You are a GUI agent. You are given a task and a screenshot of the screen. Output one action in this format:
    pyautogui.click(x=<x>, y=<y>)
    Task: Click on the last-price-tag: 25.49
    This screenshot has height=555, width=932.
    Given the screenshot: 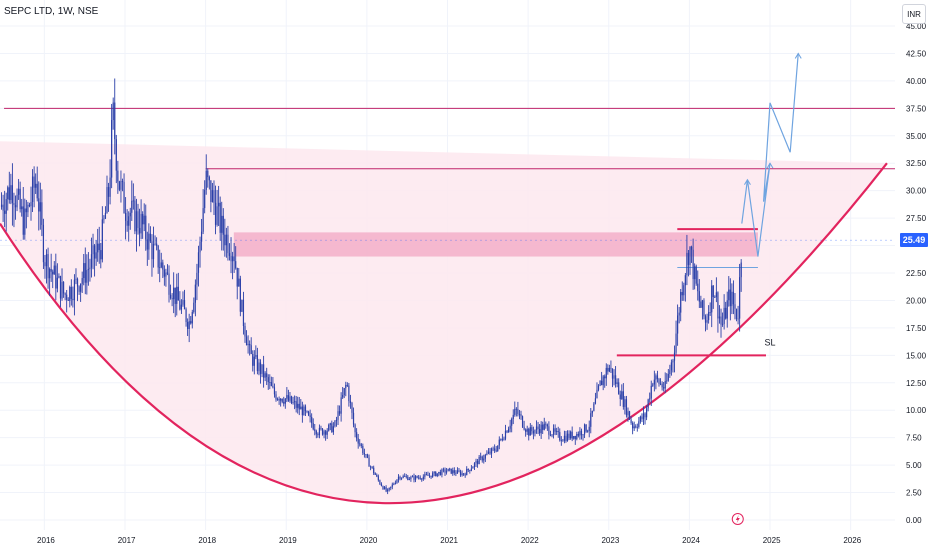 What is the action you would take?
    pyautogui.click(x=914, y=240)
    